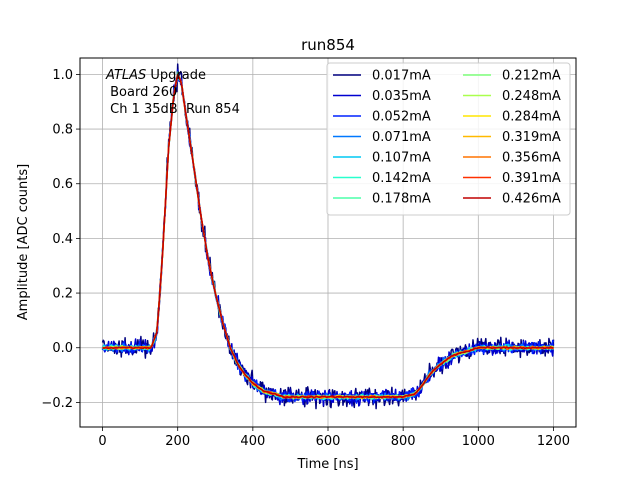 The image size is (640, 484). Describe the element at coordinates (62, 130) in the screenshot. I see `y-tick-label: 0.8` at that location.